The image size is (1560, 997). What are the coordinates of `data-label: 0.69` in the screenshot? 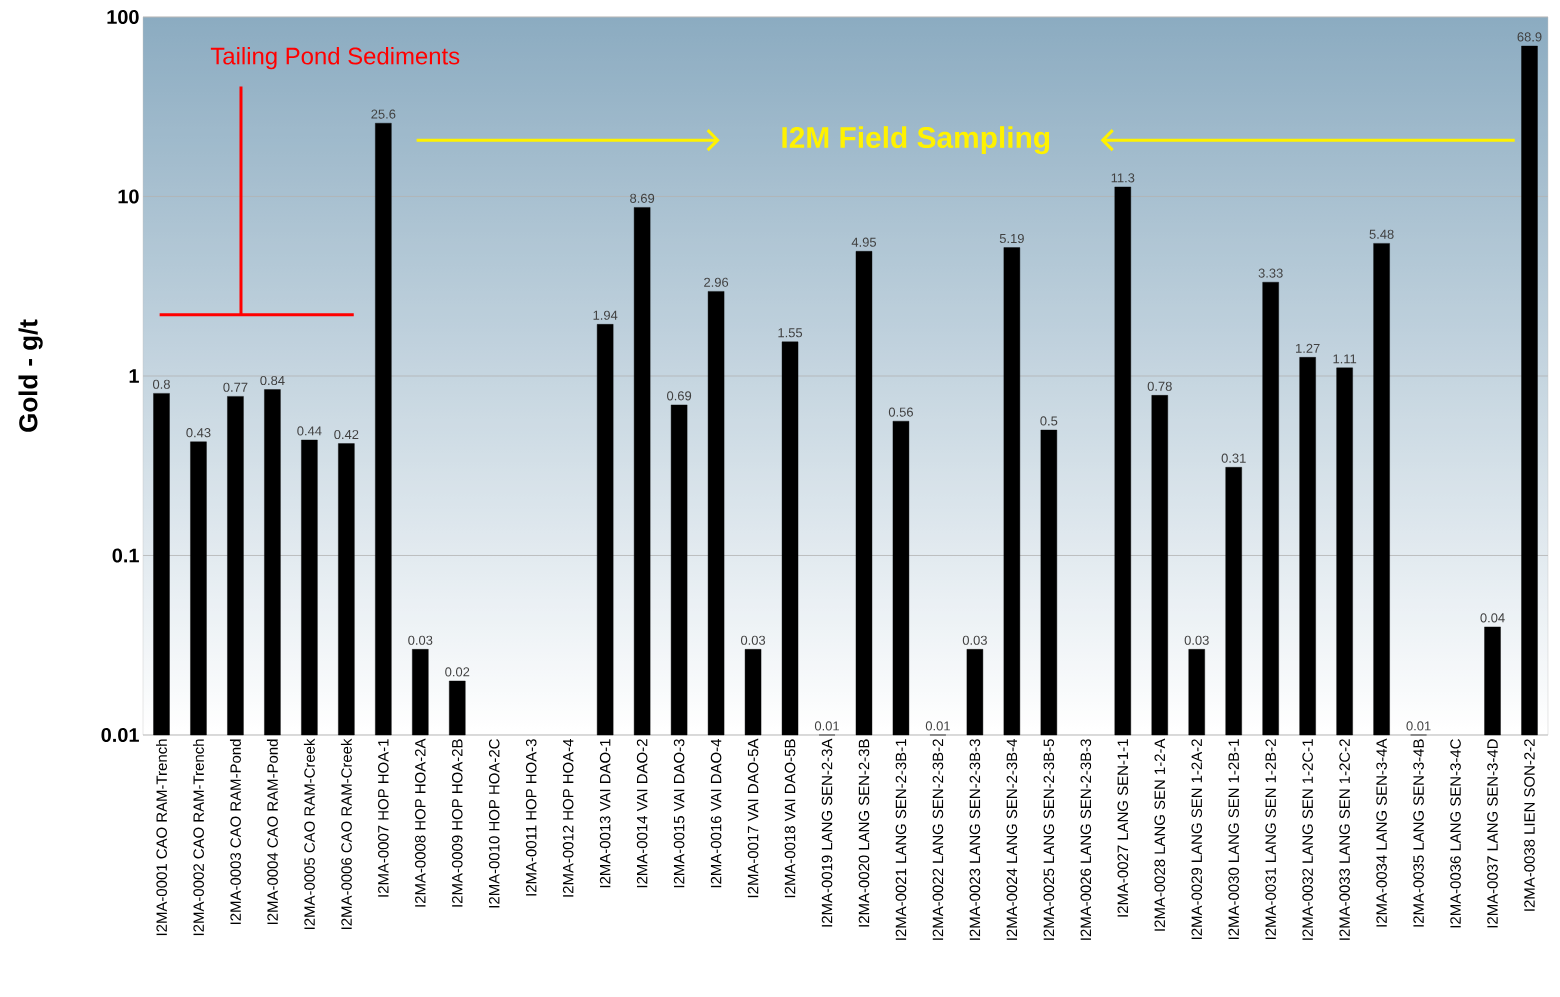 It's located at (679, 396).